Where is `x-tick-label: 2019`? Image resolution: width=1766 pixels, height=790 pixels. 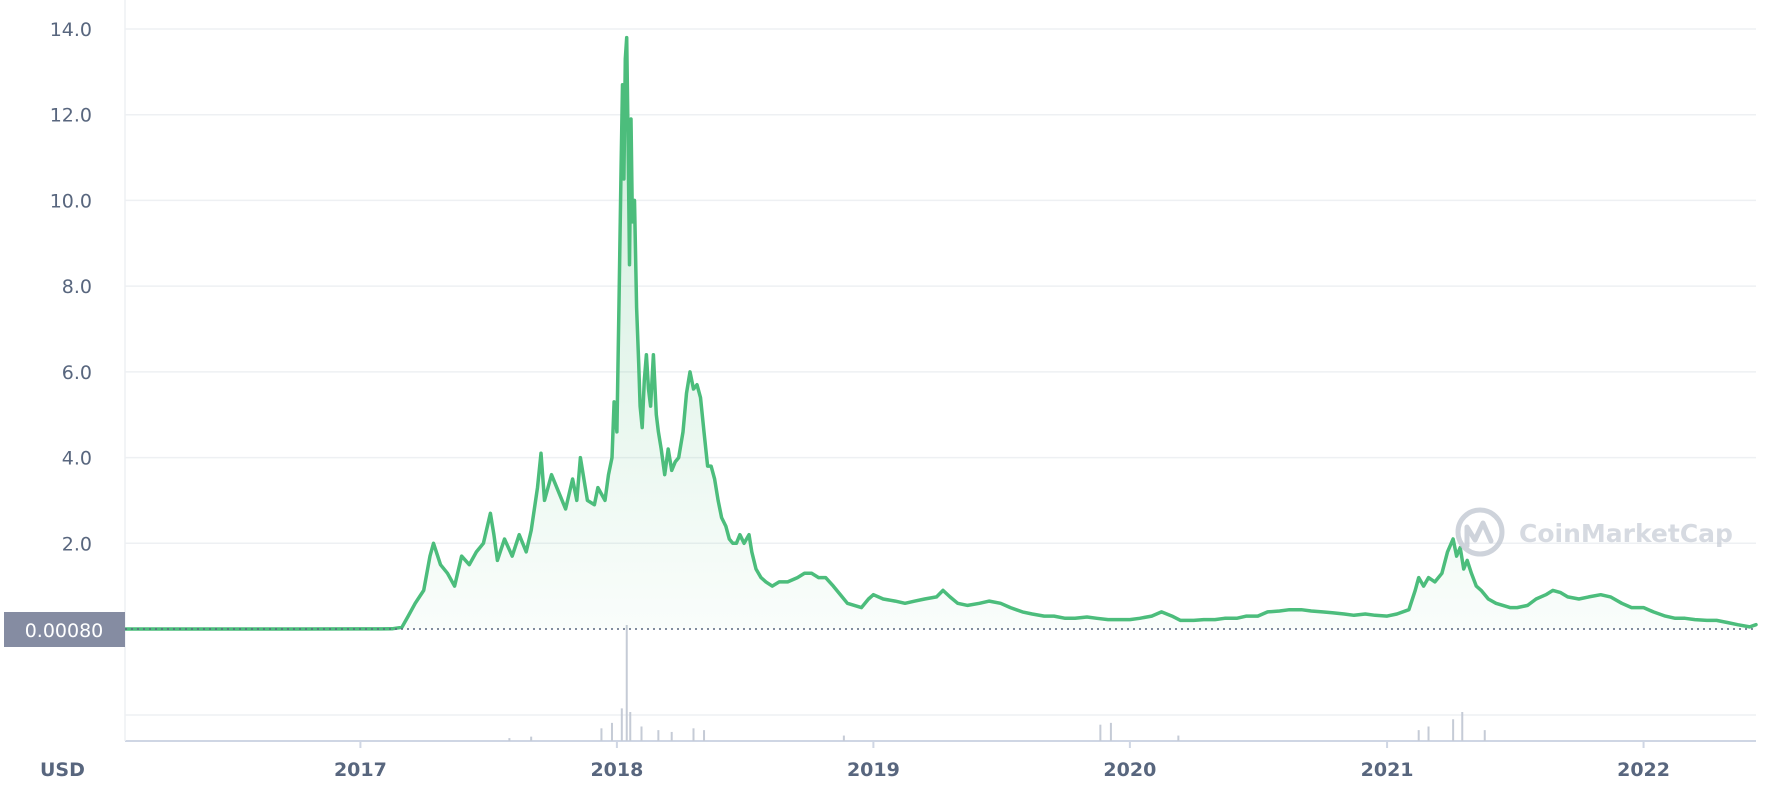 x-tick-label: 2019 is located at coordinates (873, 770).